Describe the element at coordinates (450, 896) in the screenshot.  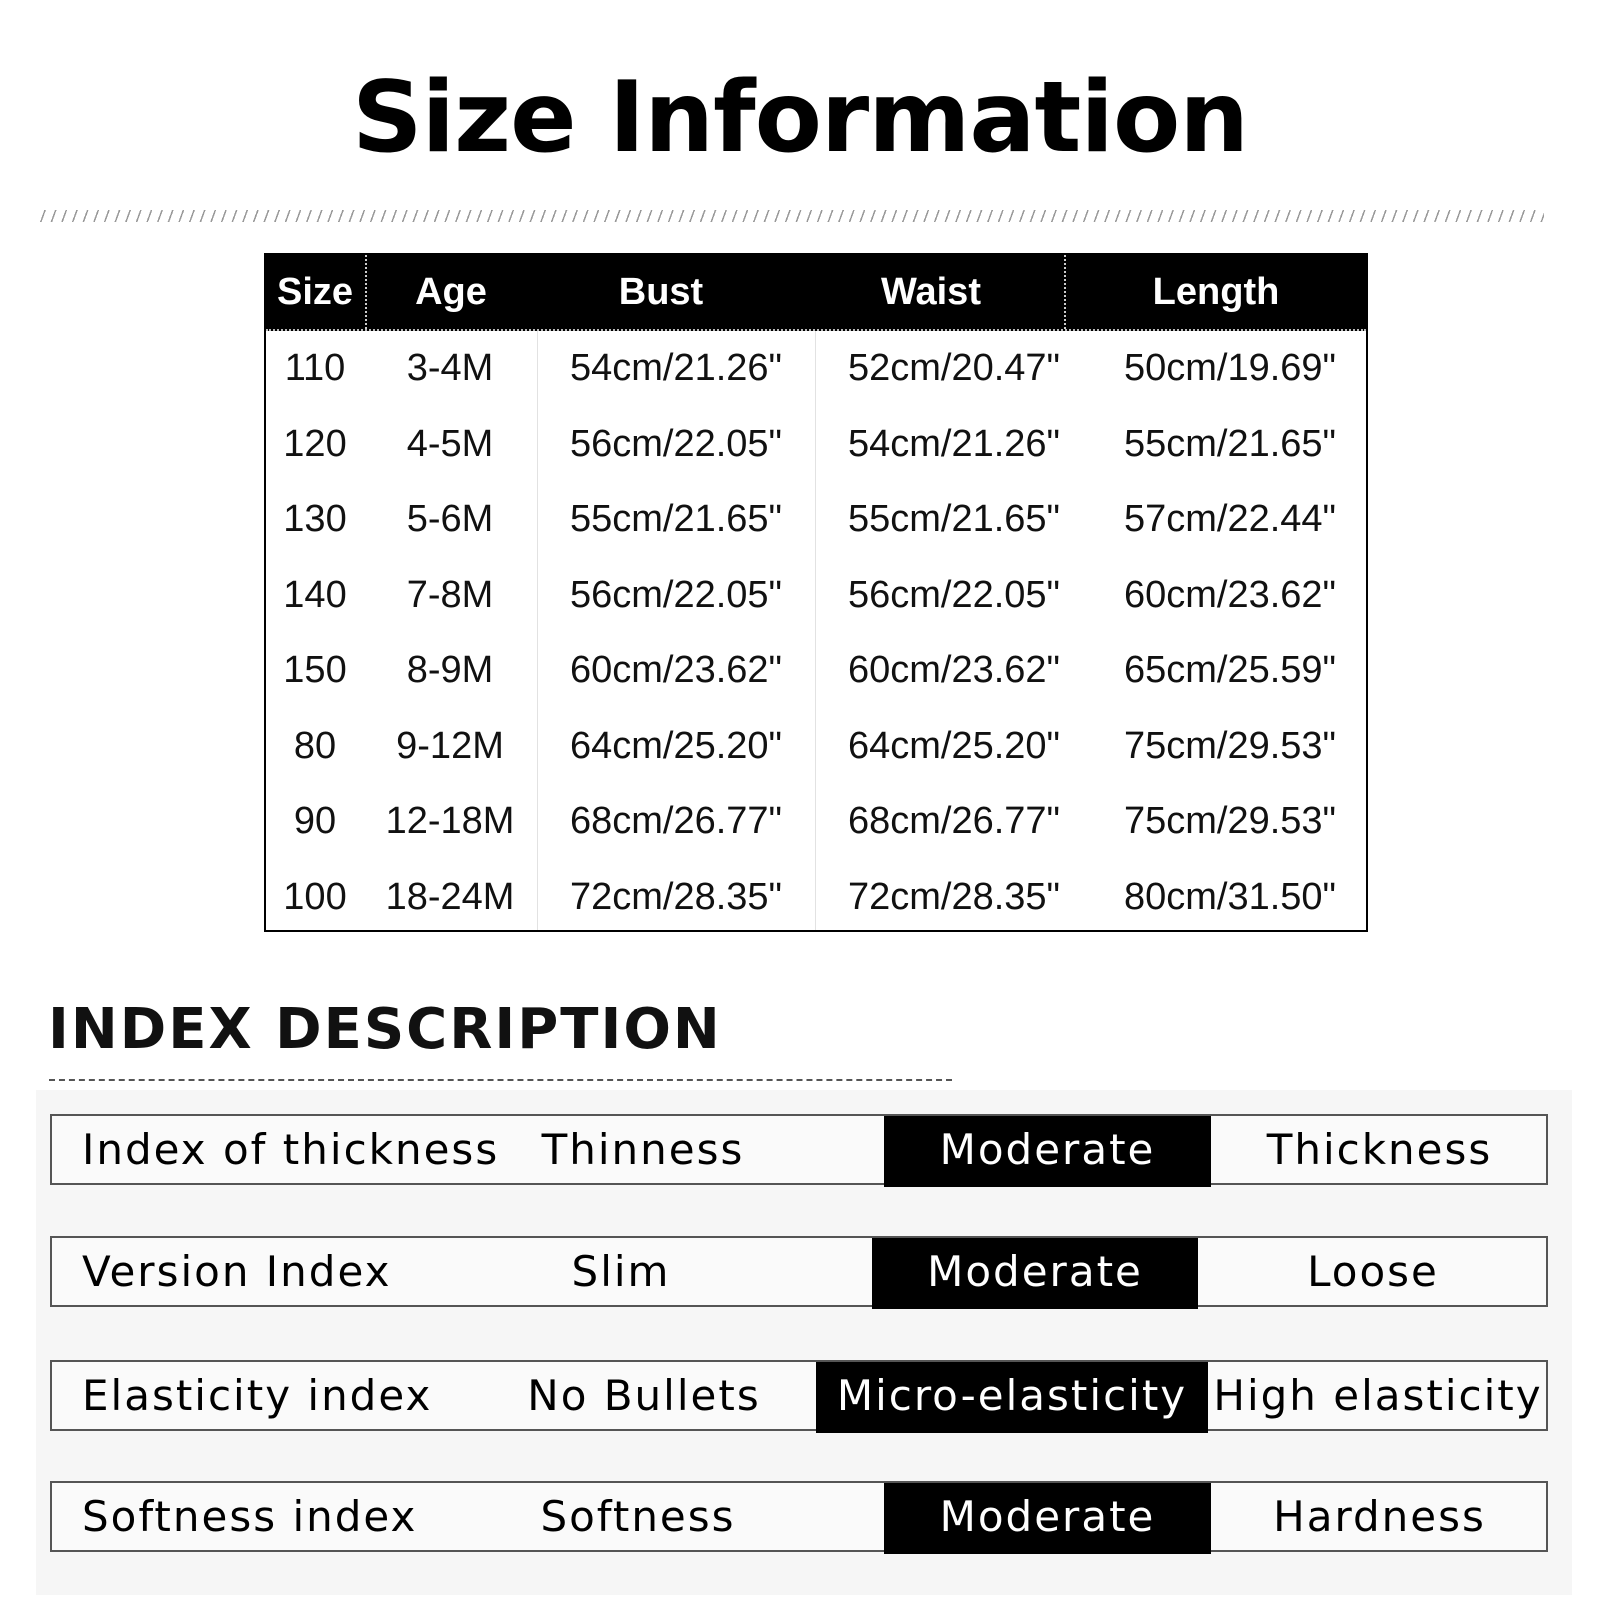
I see `table-cell-age: 18-24M` at that location.